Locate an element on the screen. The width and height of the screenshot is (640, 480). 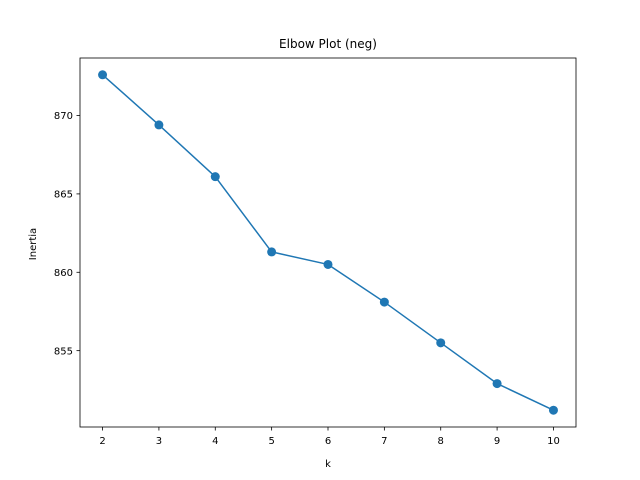
y-tick-label: 855 is located at coordinates (63, 351).